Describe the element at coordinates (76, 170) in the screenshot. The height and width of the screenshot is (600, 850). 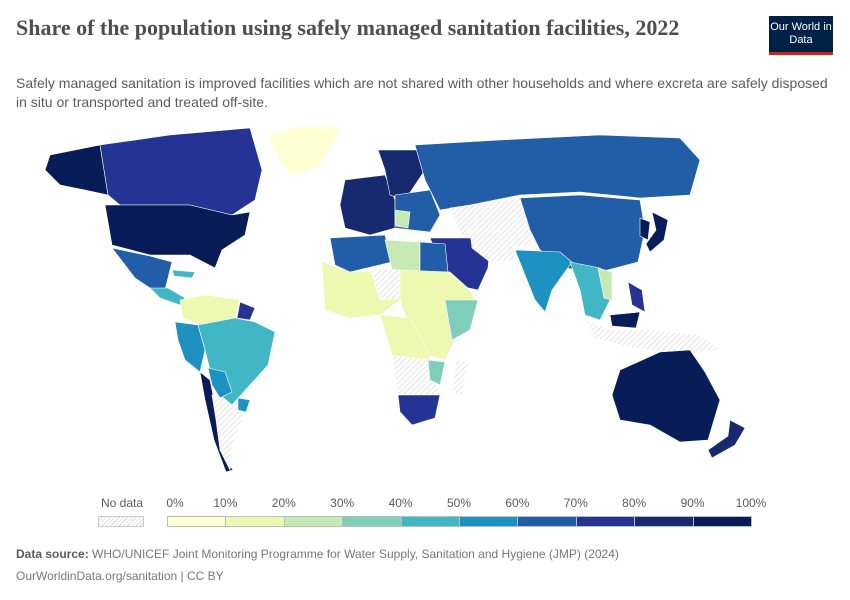
I see `region-alaska` at that location.